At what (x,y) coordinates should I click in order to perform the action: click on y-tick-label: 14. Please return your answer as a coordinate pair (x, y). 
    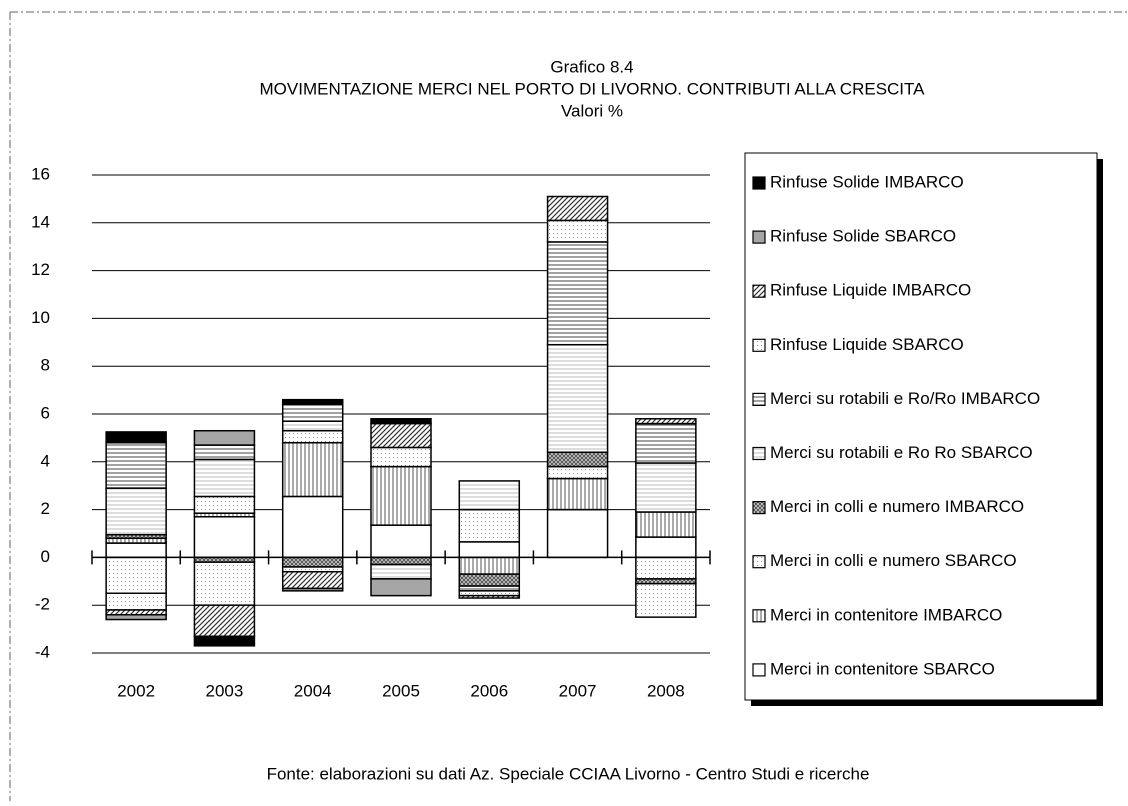
    Looking at the image, I should click on (40, 221).